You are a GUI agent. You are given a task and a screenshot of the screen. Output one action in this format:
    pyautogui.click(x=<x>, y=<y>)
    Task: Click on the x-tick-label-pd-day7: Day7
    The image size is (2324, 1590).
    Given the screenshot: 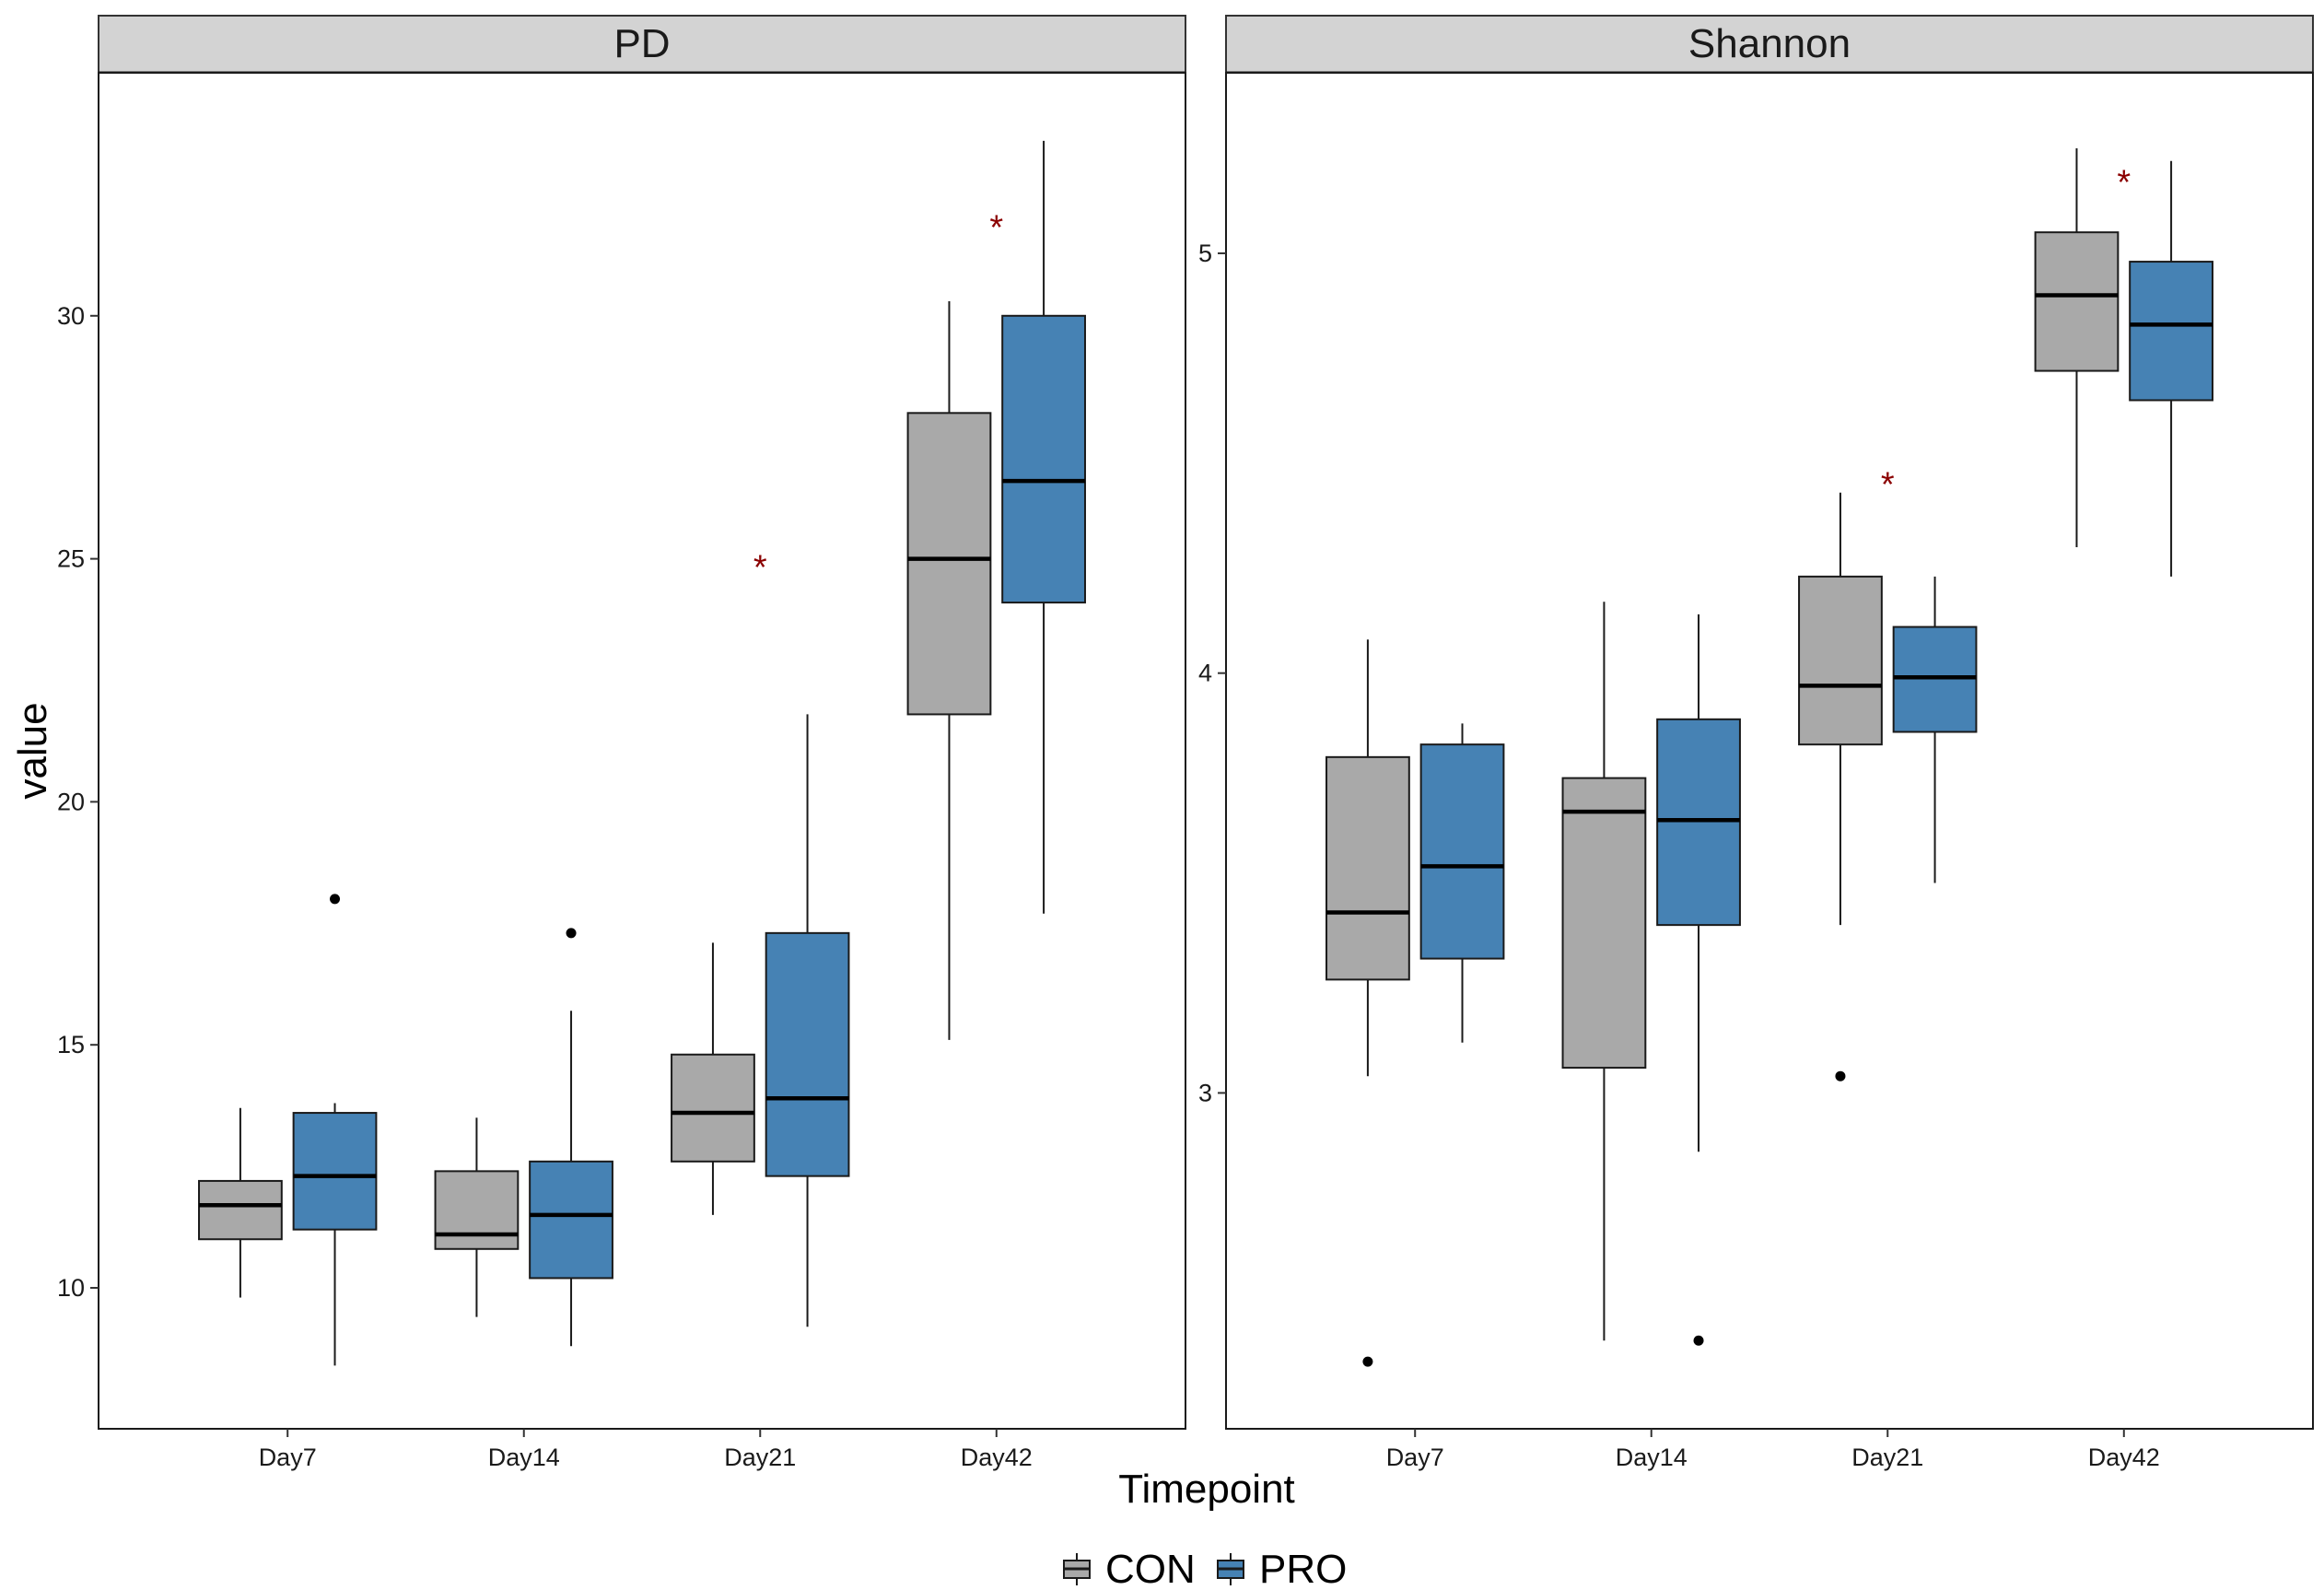 What is the action you would take?
    pyautogui.click(x=288, y=1457)
    